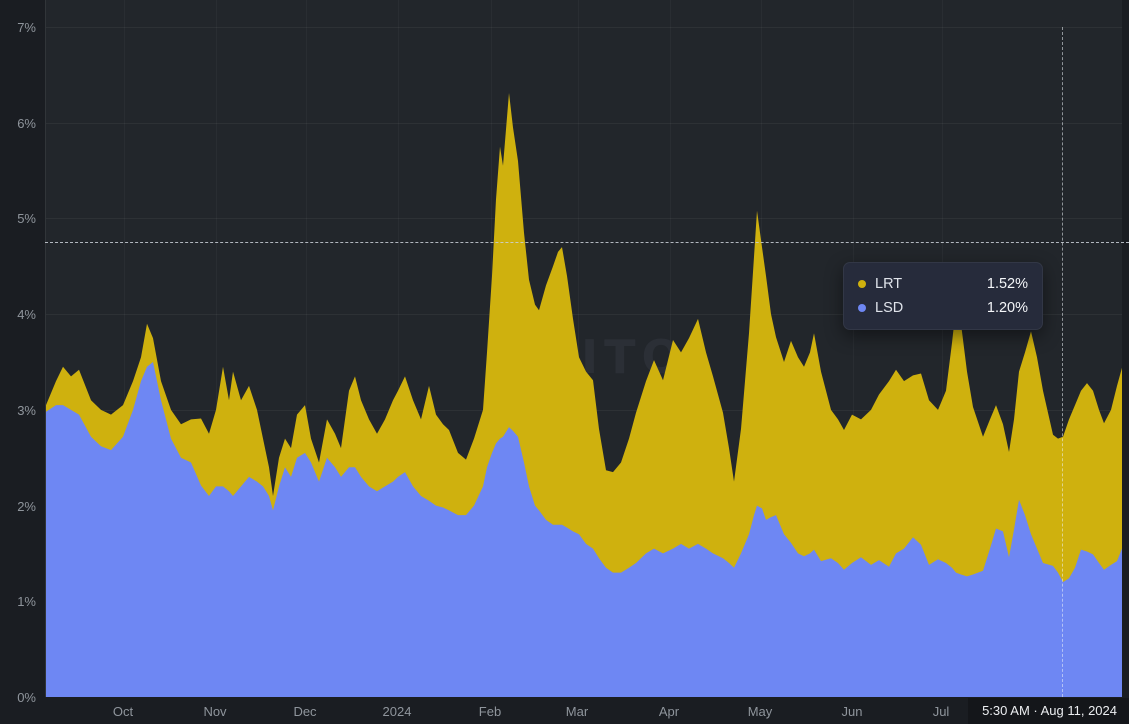 The width and height of the screenshot is (1129, 724). What do you see at coordinates (587, 242) in the screenshot?
I see `reference-dashed-hline` at bounding box center [587, 242].